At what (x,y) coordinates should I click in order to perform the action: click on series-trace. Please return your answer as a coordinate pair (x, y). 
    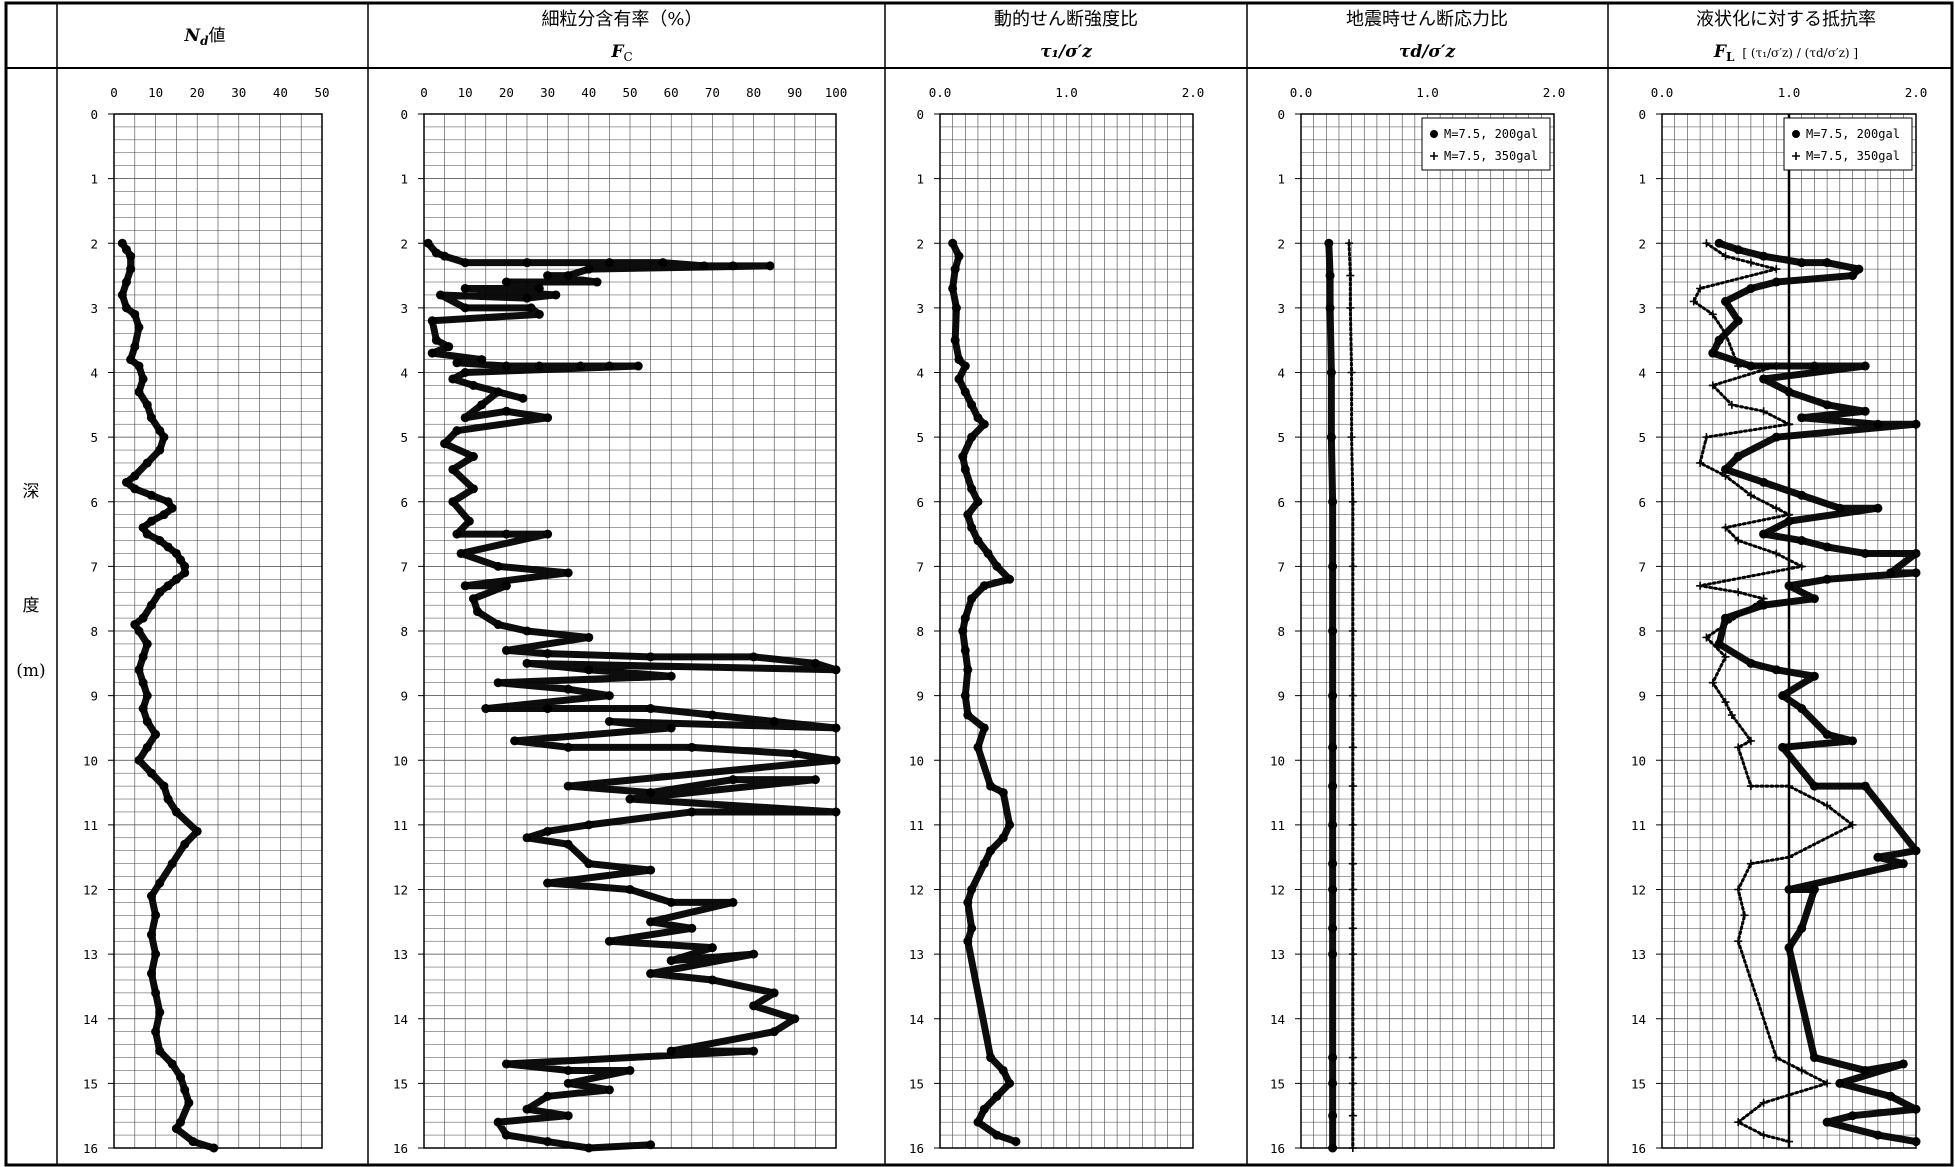
    Looking at the image, I should click on (1773, 692).